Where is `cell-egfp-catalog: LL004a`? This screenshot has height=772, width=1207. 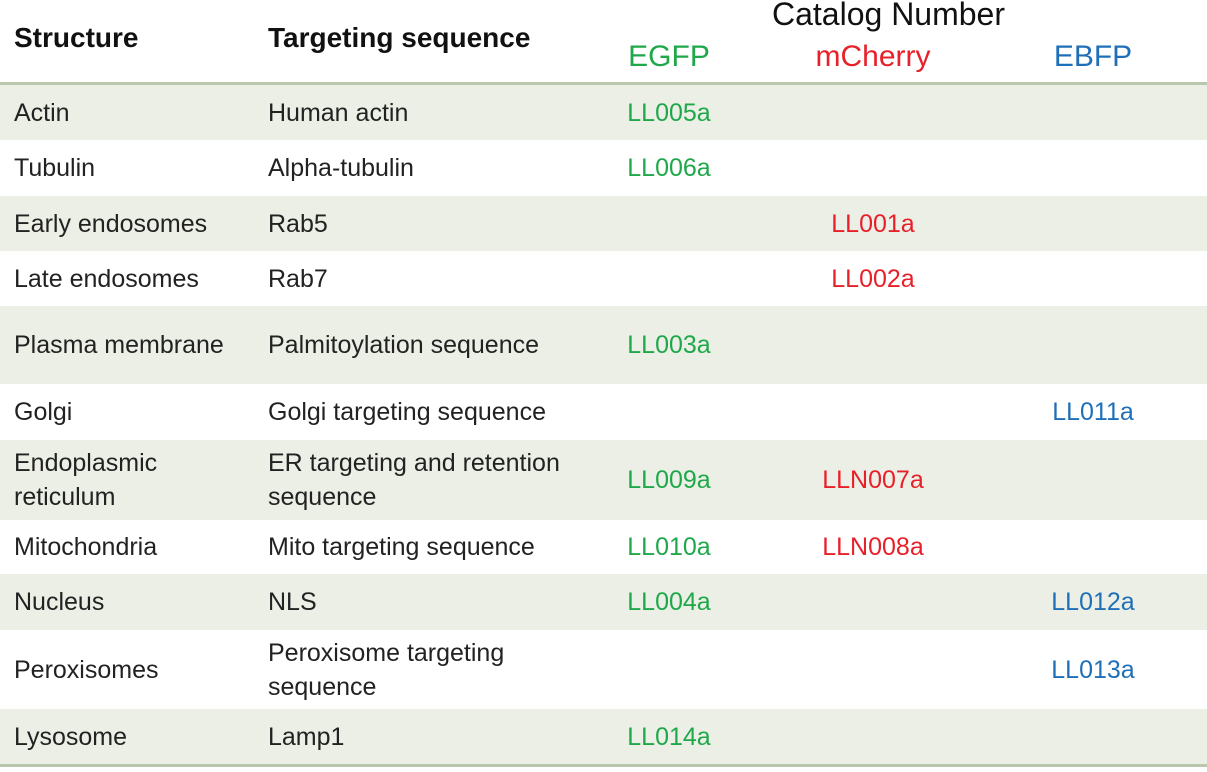
cell-egfp-catalog: LL004a is located at coordinates (669, 602).